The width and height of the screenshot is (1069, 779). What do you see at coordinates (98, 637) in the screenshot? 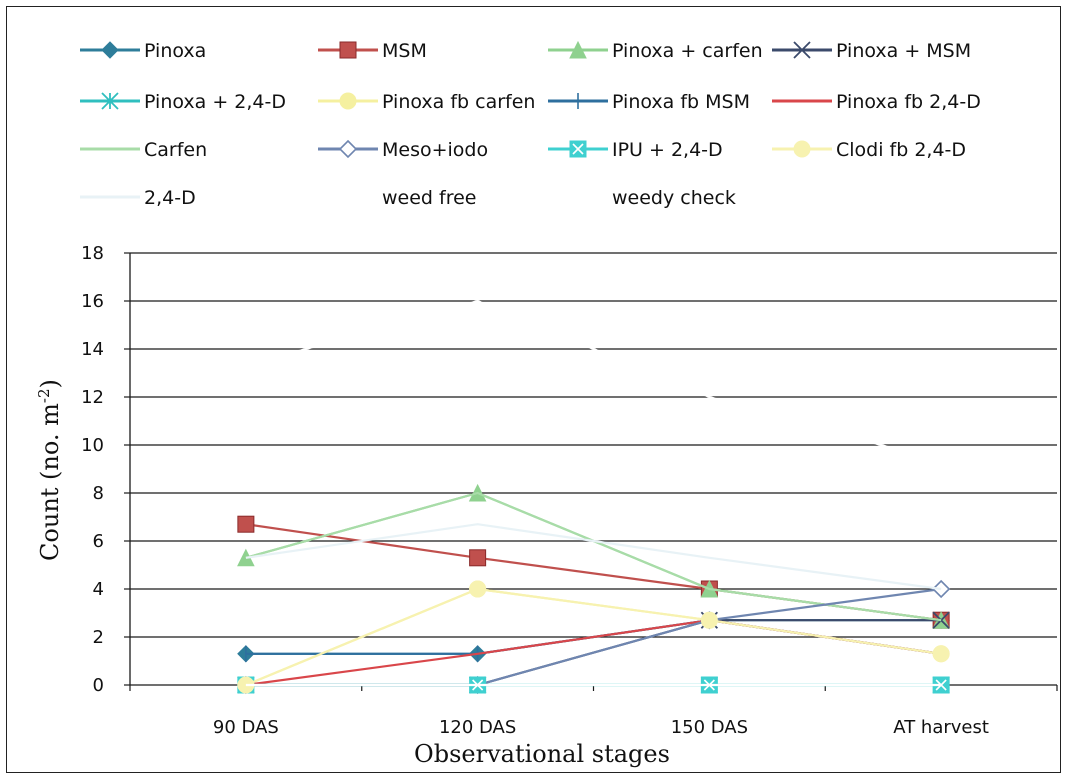
I see `y-tick-label: 2` at bounding box center [98, 637].